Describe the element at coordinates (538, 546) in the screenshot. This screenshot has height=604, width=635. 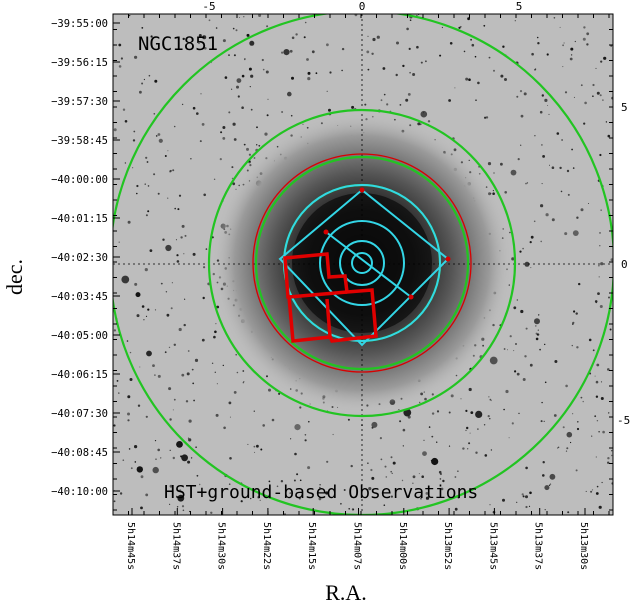
I see `ra-tick-label: 5h13m37s` at that location.